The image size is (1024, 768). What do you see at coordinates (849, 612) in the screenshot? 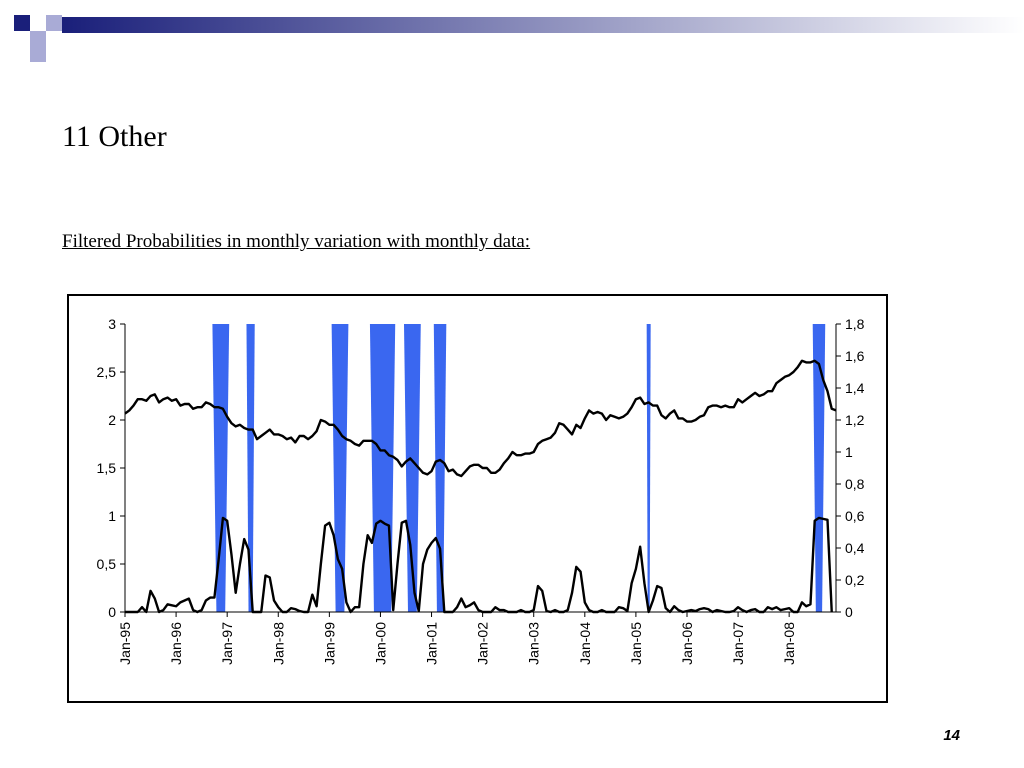
I see `right-axis-tick-label: 0` at bounding box center [849, 612].